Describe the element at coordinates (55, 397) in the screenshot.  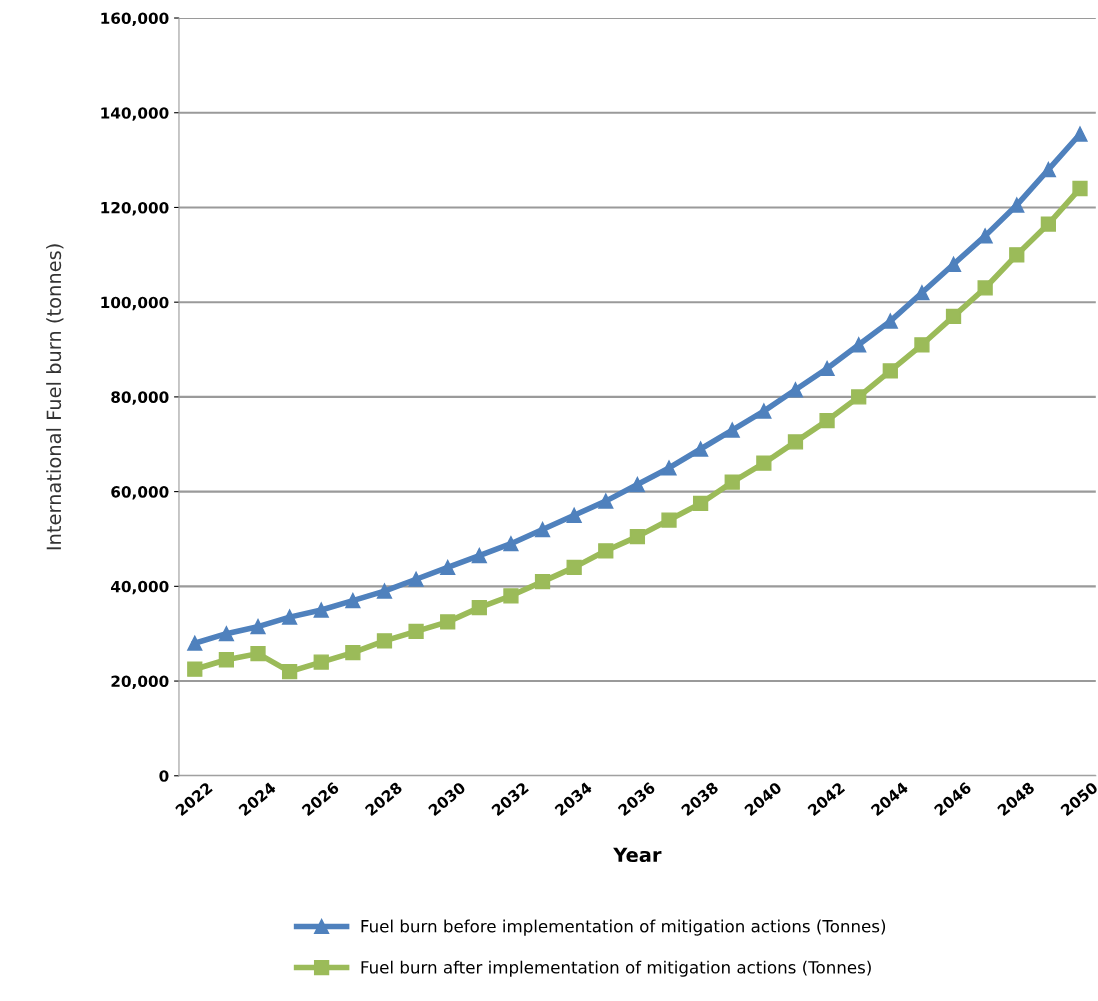
I see `y-axis-title: International Fuel burn (tonnes)` at that location.